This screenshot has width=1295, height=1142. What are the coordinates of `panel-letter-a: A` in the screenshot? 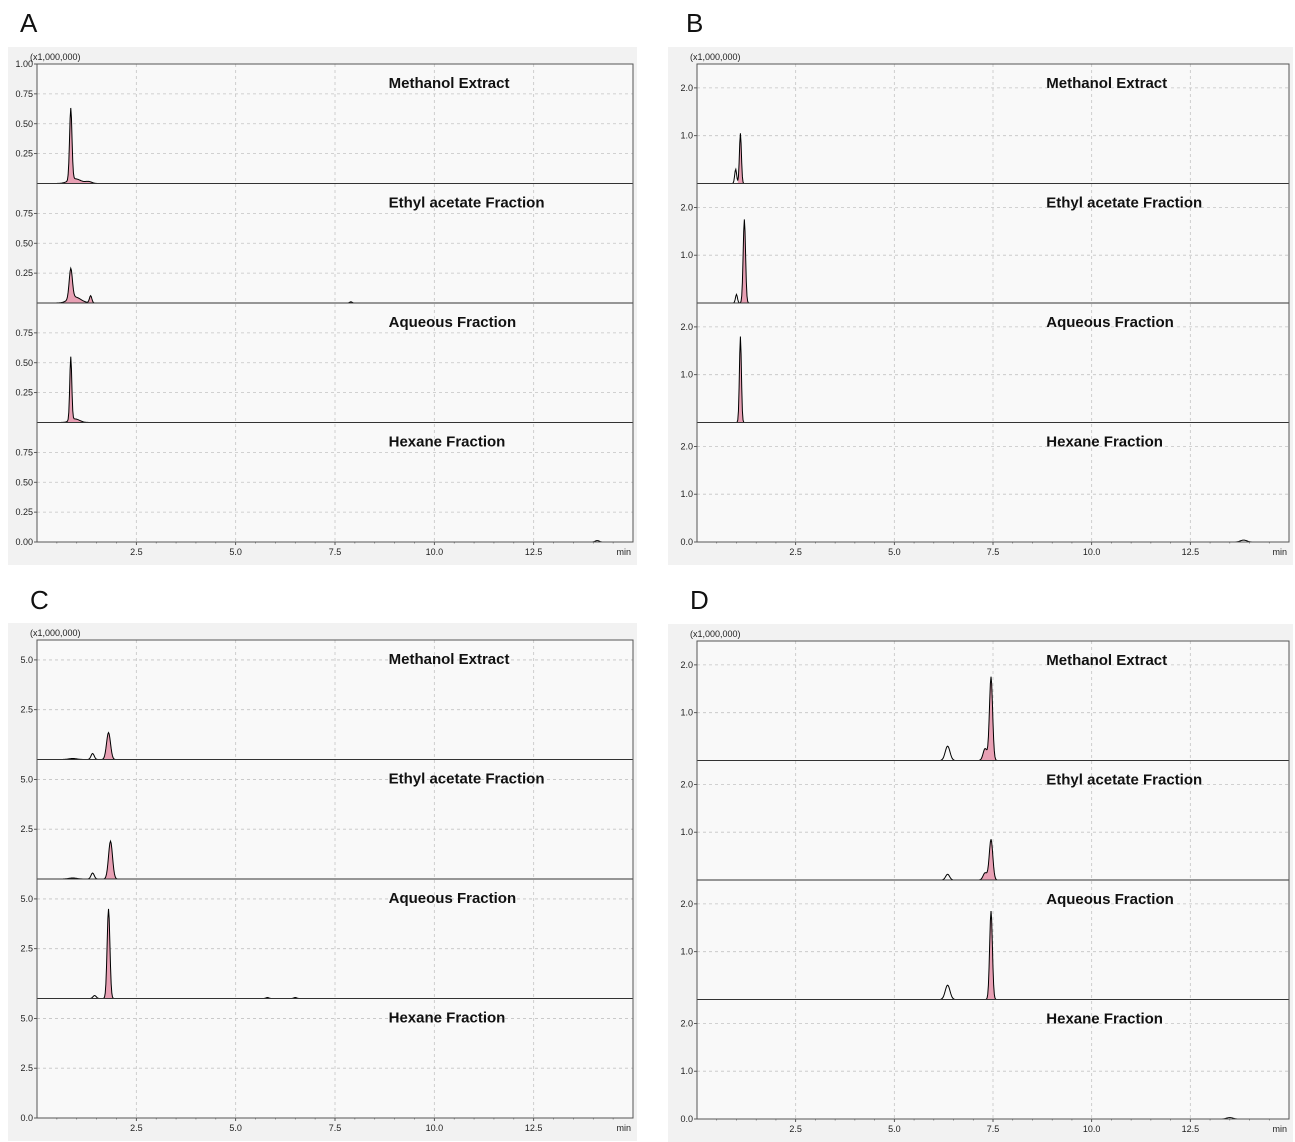 It's located at (29, 23).